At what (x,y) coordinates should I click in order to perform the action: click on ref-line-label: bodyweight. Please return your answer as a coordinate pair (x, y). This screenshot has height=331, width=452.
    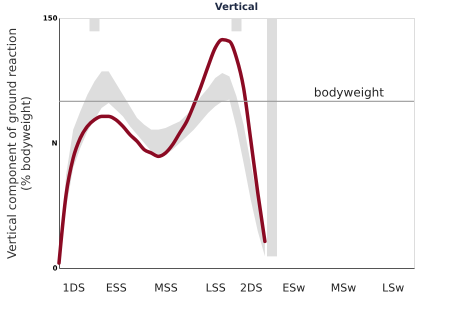
    Looking at the image, I should click on (349, 92).